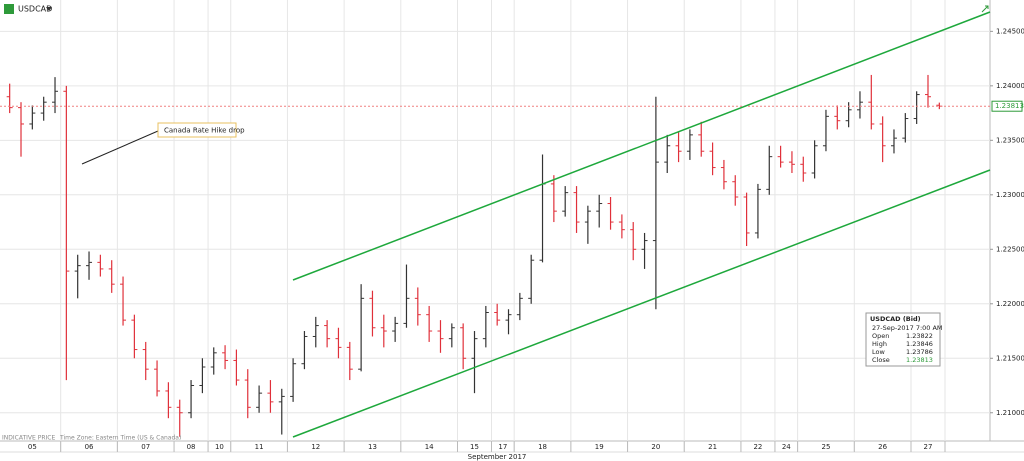 The image size is (1024, 461). Describe the element at coordinates (903, 339) in the screenshot. I see `info-box-frame` at that location.